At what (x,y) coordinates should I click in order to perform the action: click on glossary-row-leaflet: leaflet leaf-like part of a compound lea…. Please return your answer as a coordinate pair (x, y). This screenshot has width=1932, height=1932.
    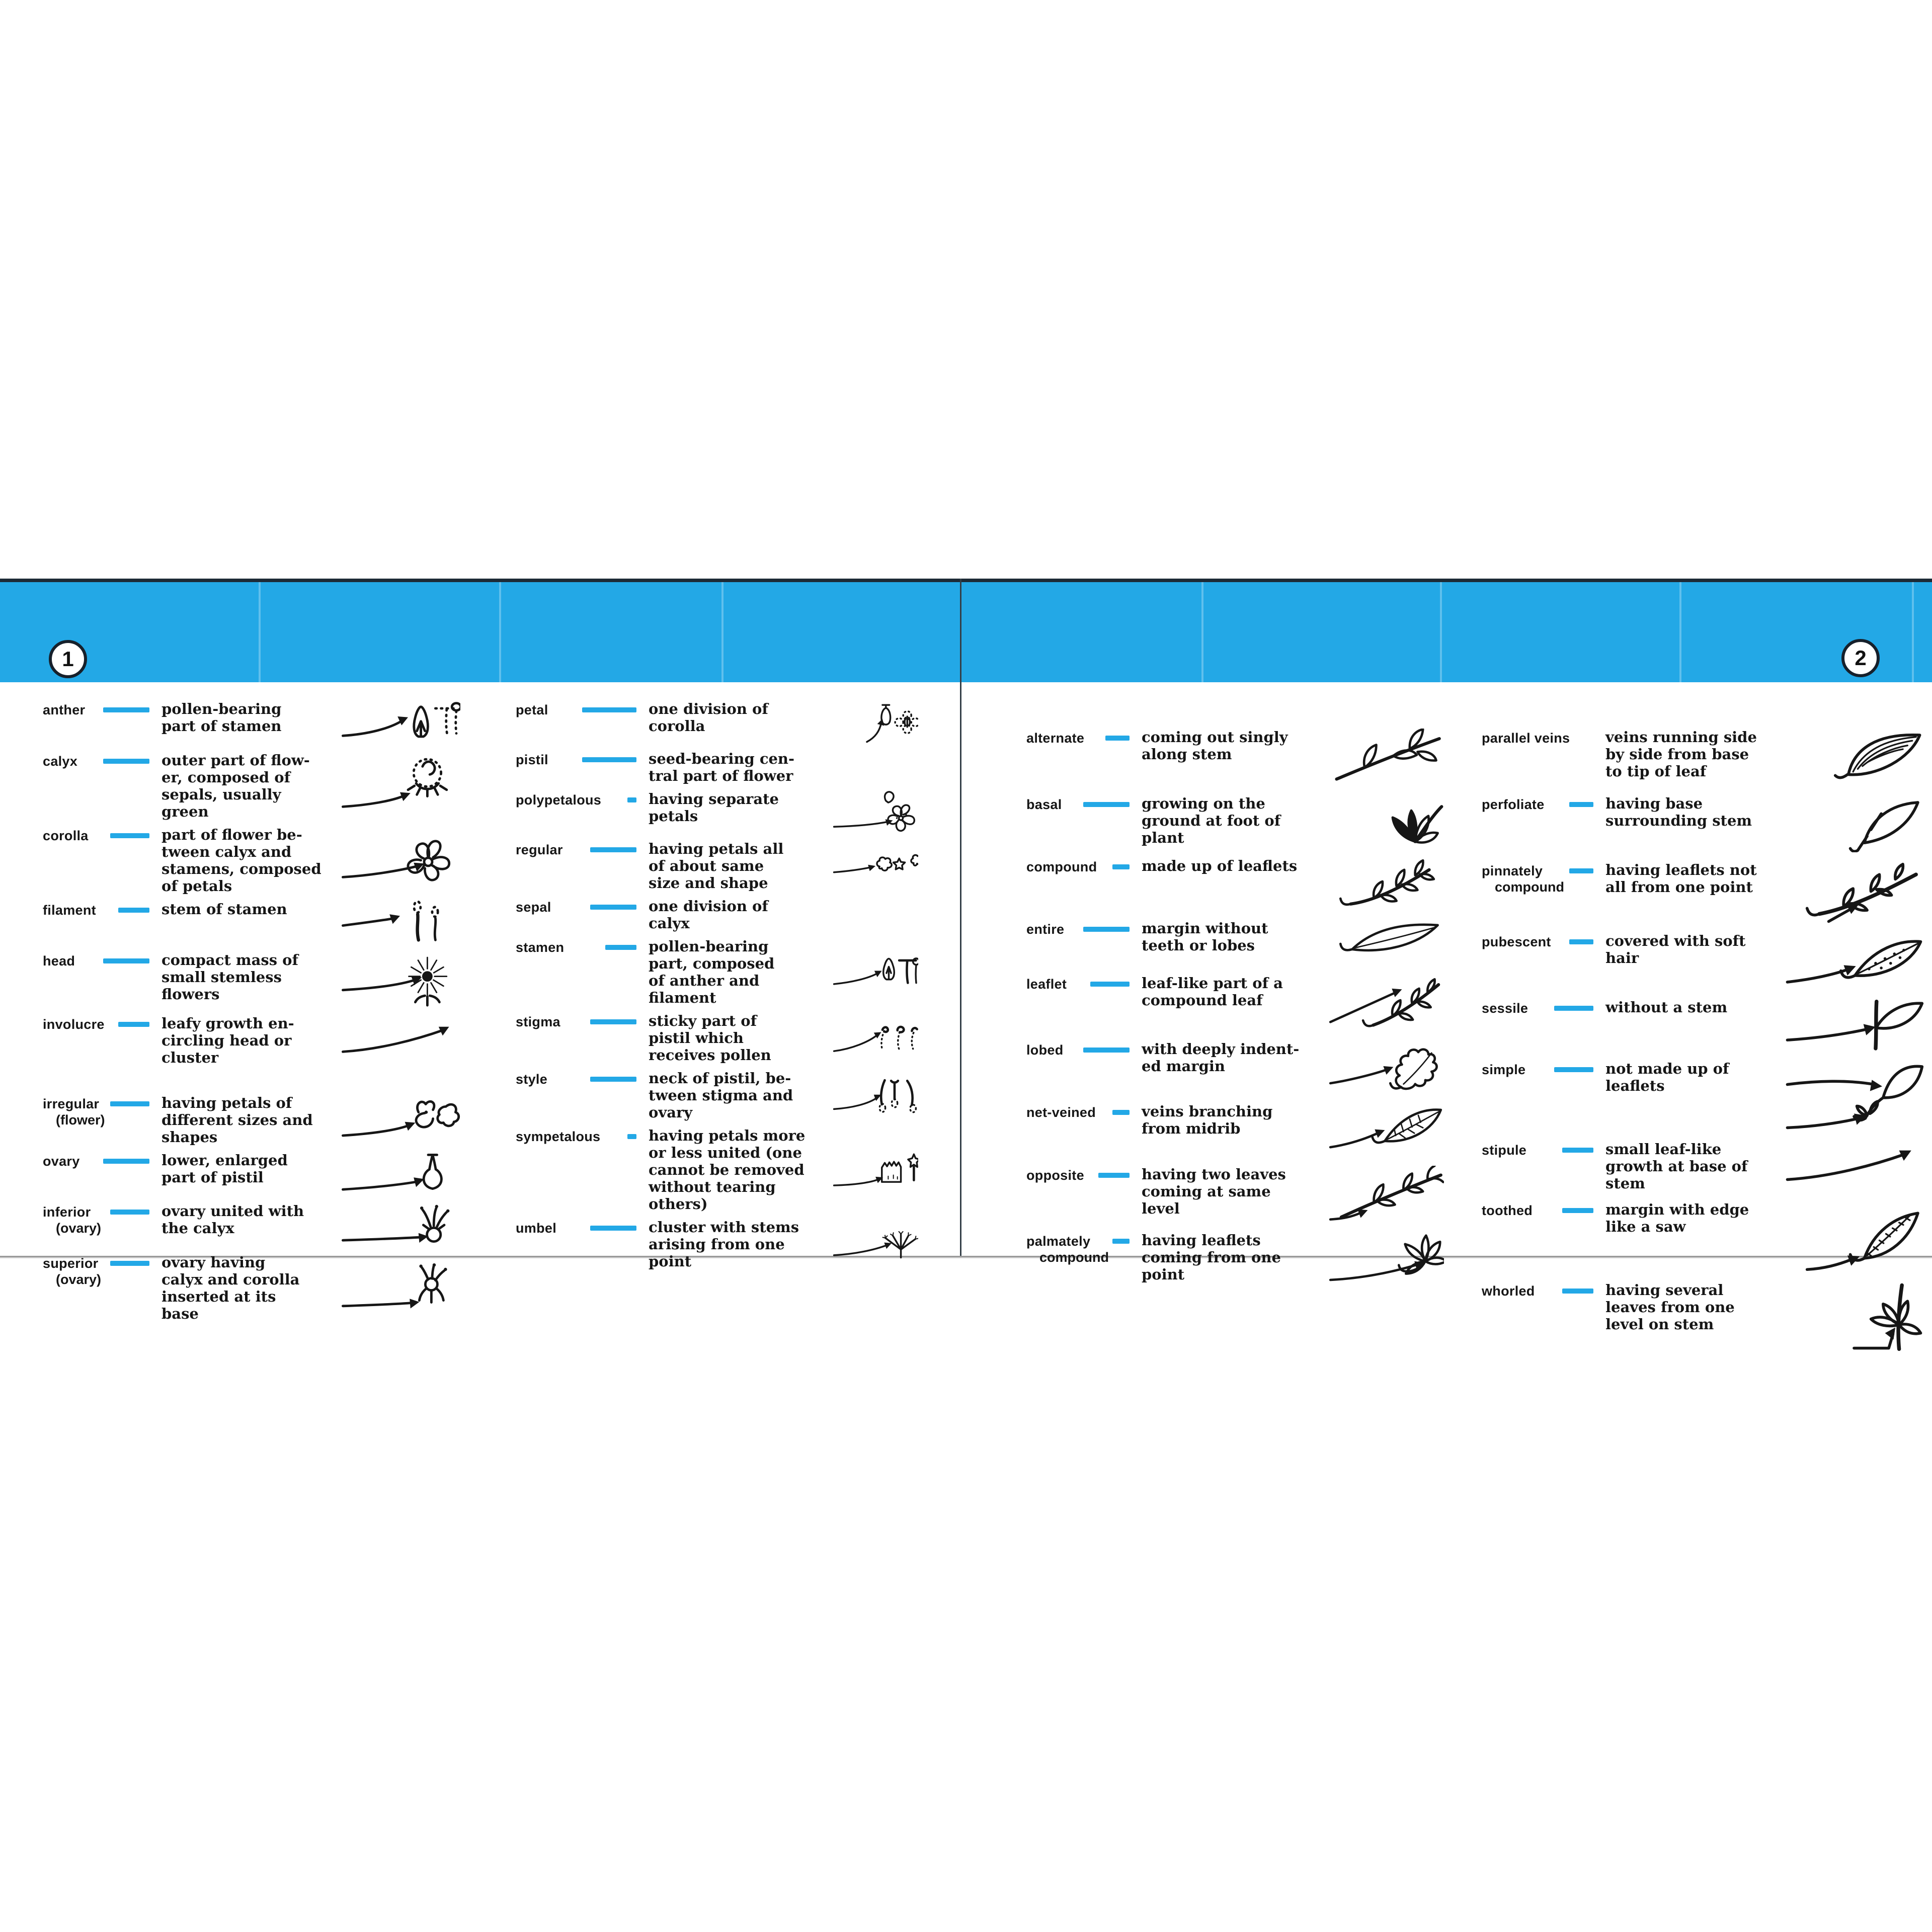
    Looking at the image, I should click on (1235, 1003).